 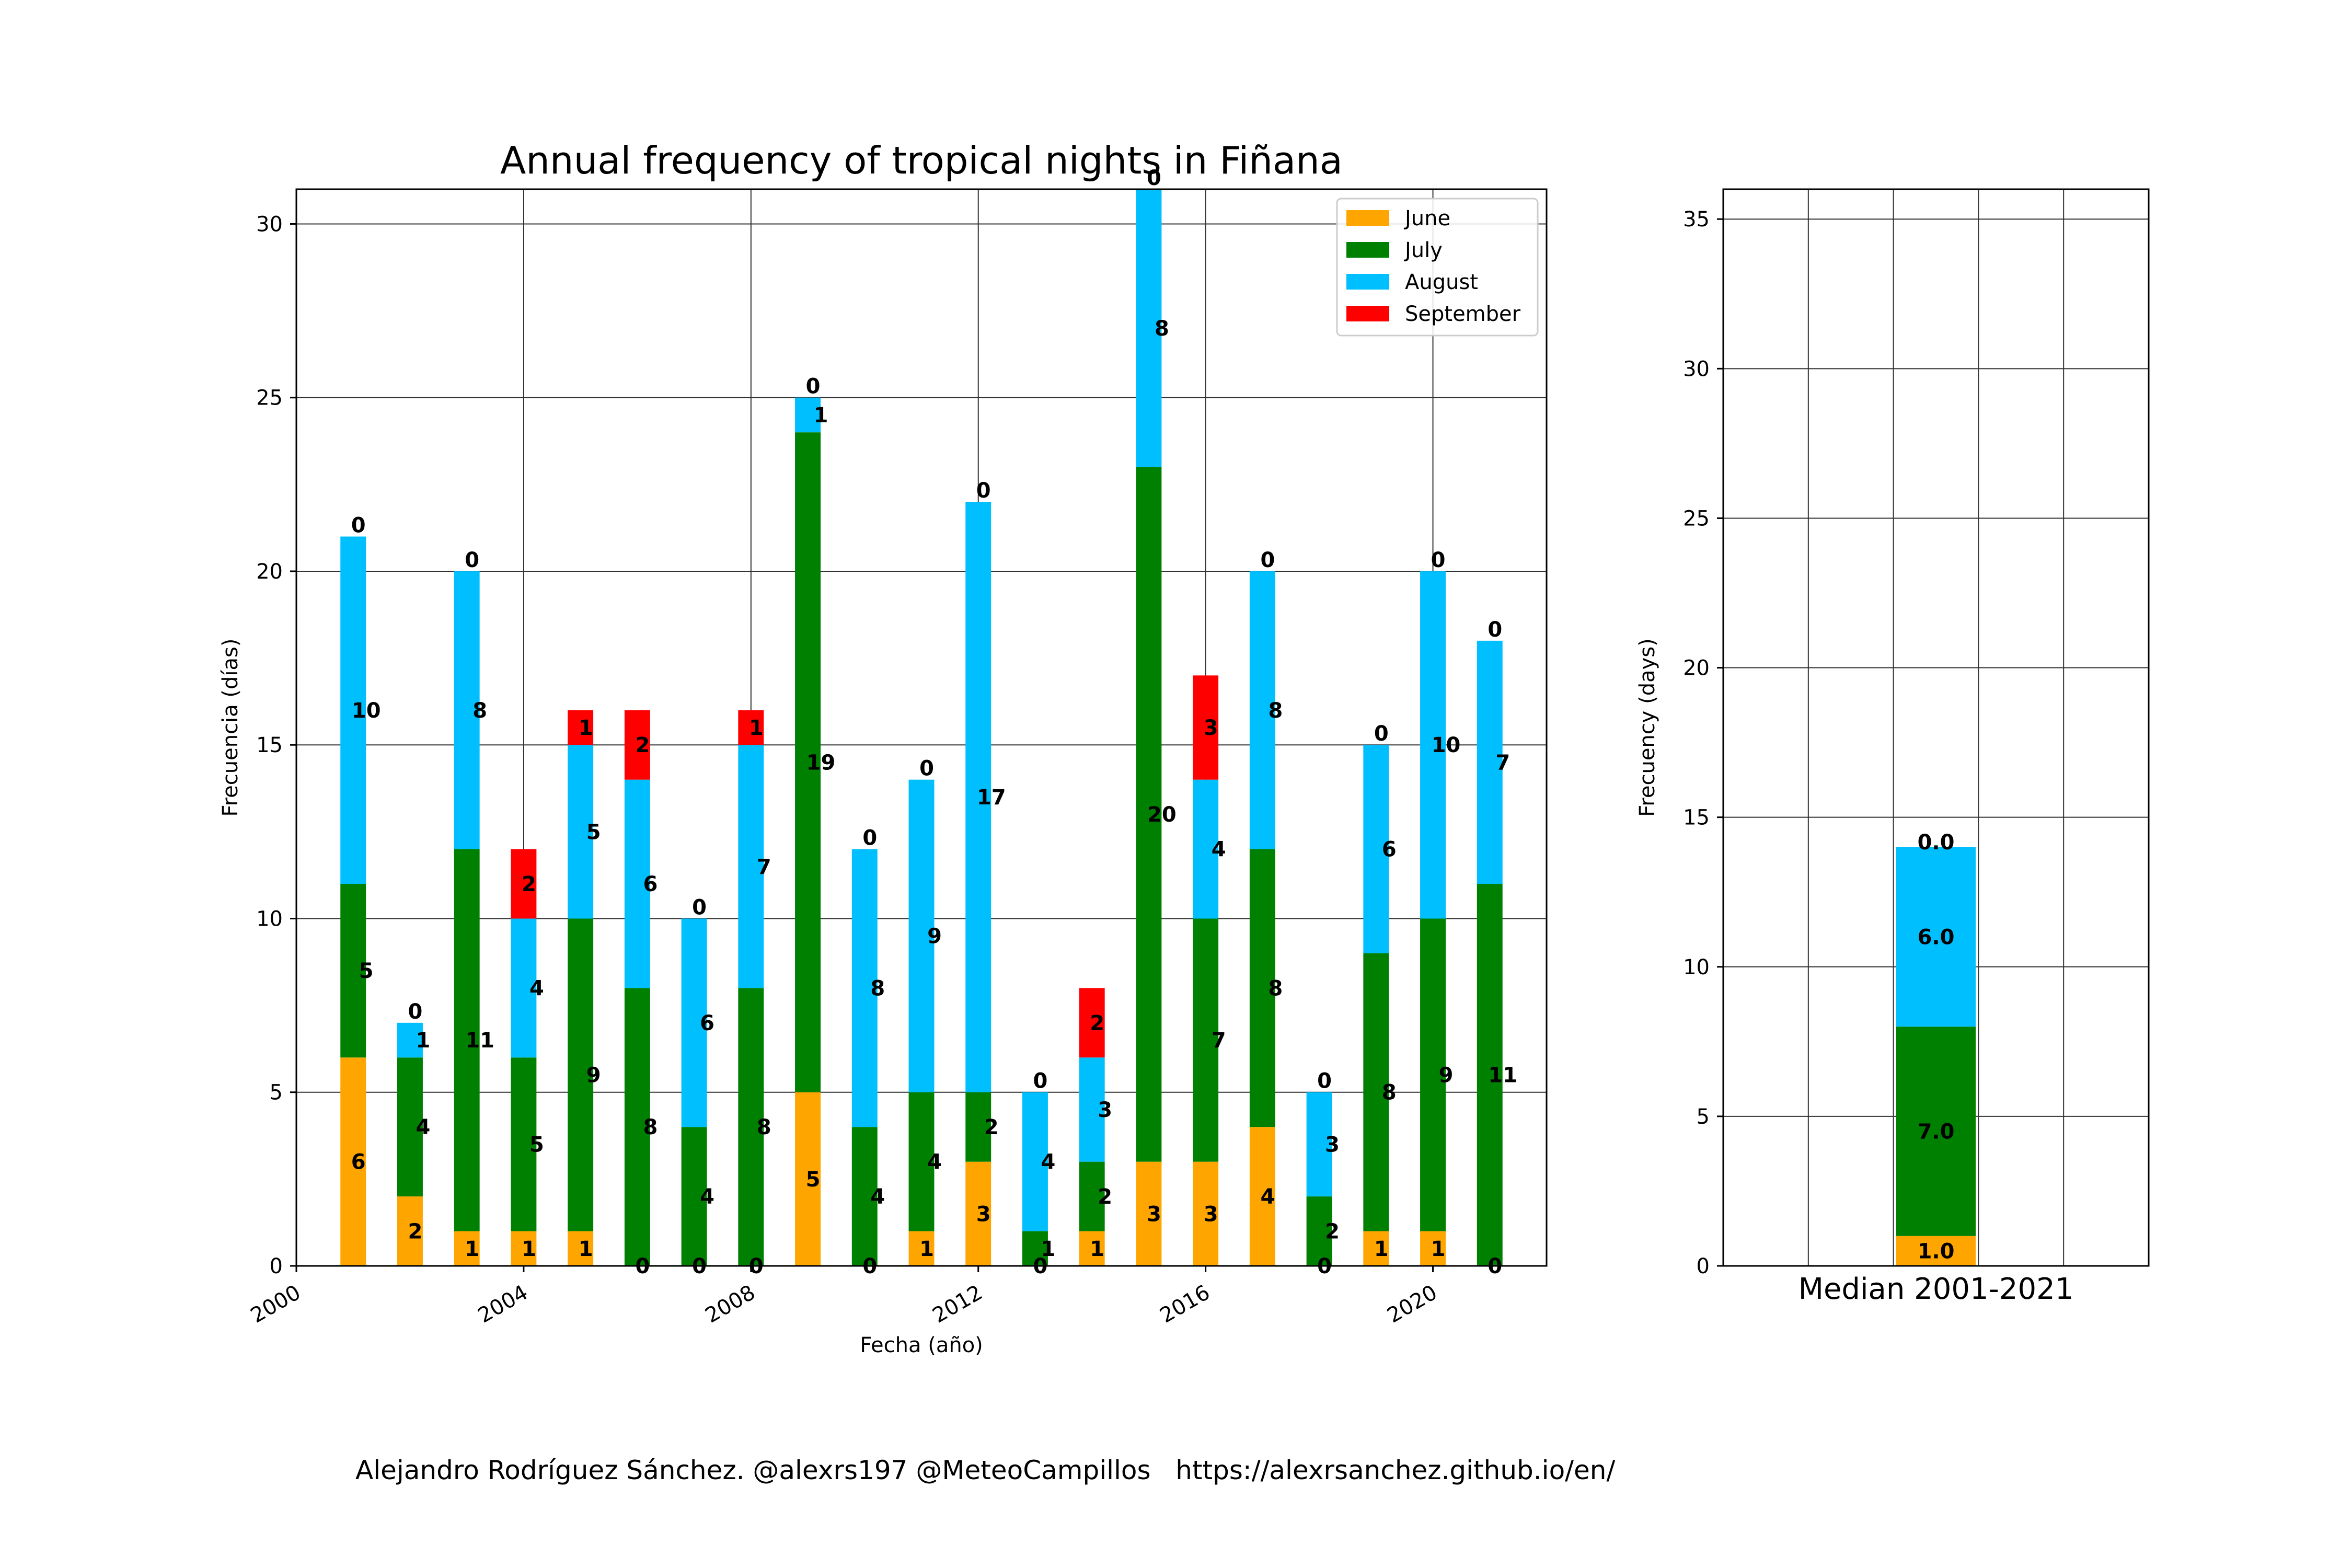 What do you see at coordinates (1206, 1040) in the screenshot?
I see `bar-2016-july` at bounding box center [1206, 1040].